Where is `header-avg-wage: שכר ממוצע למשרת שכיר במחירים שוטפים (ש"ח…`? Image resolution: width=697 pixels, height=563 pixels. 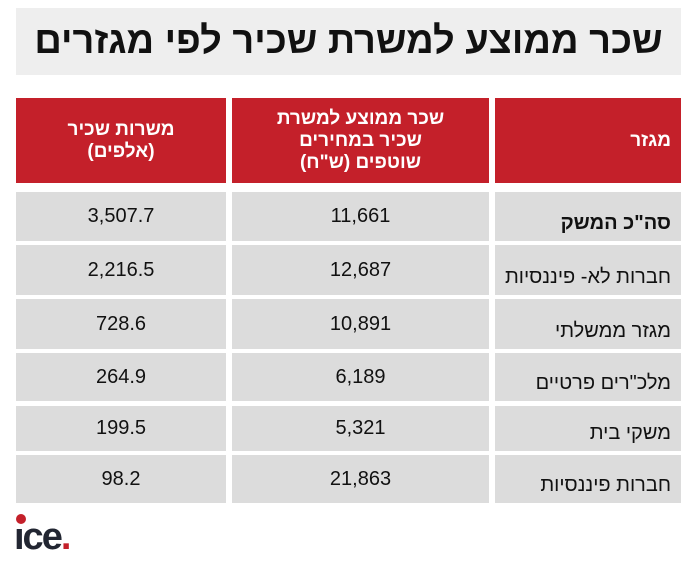
header-avg-wage: שכר ממוצע למשרת שכיר במחירים שוטפים (ש"ח… is located at coordinates (360, 140).